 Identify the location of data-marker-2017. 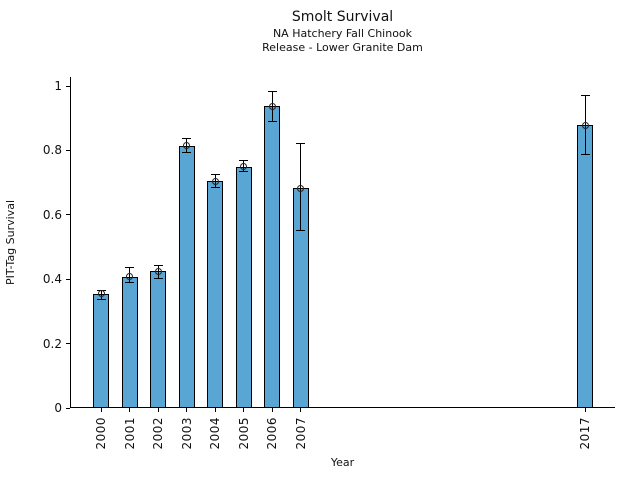
(585, 125).